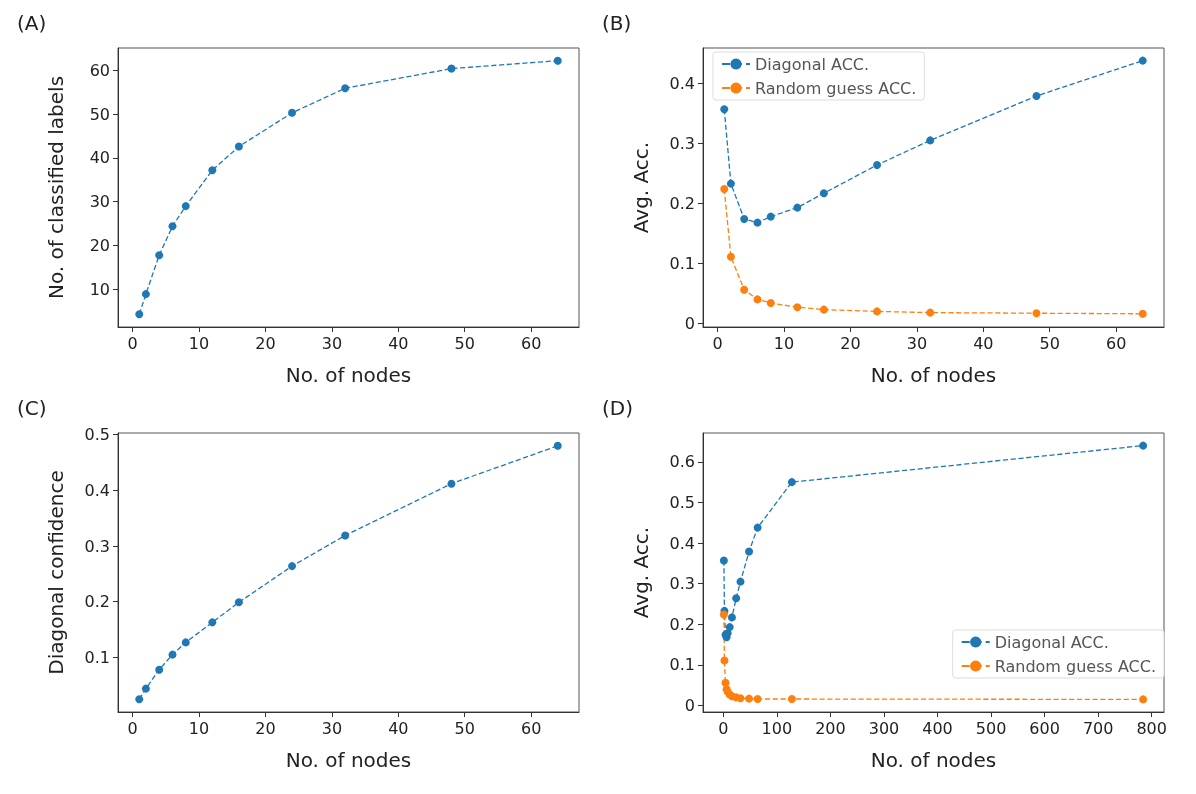 The height and width of the screenshot is (794, 1196). I want to click on chart-title: (A), so click(32, 23).